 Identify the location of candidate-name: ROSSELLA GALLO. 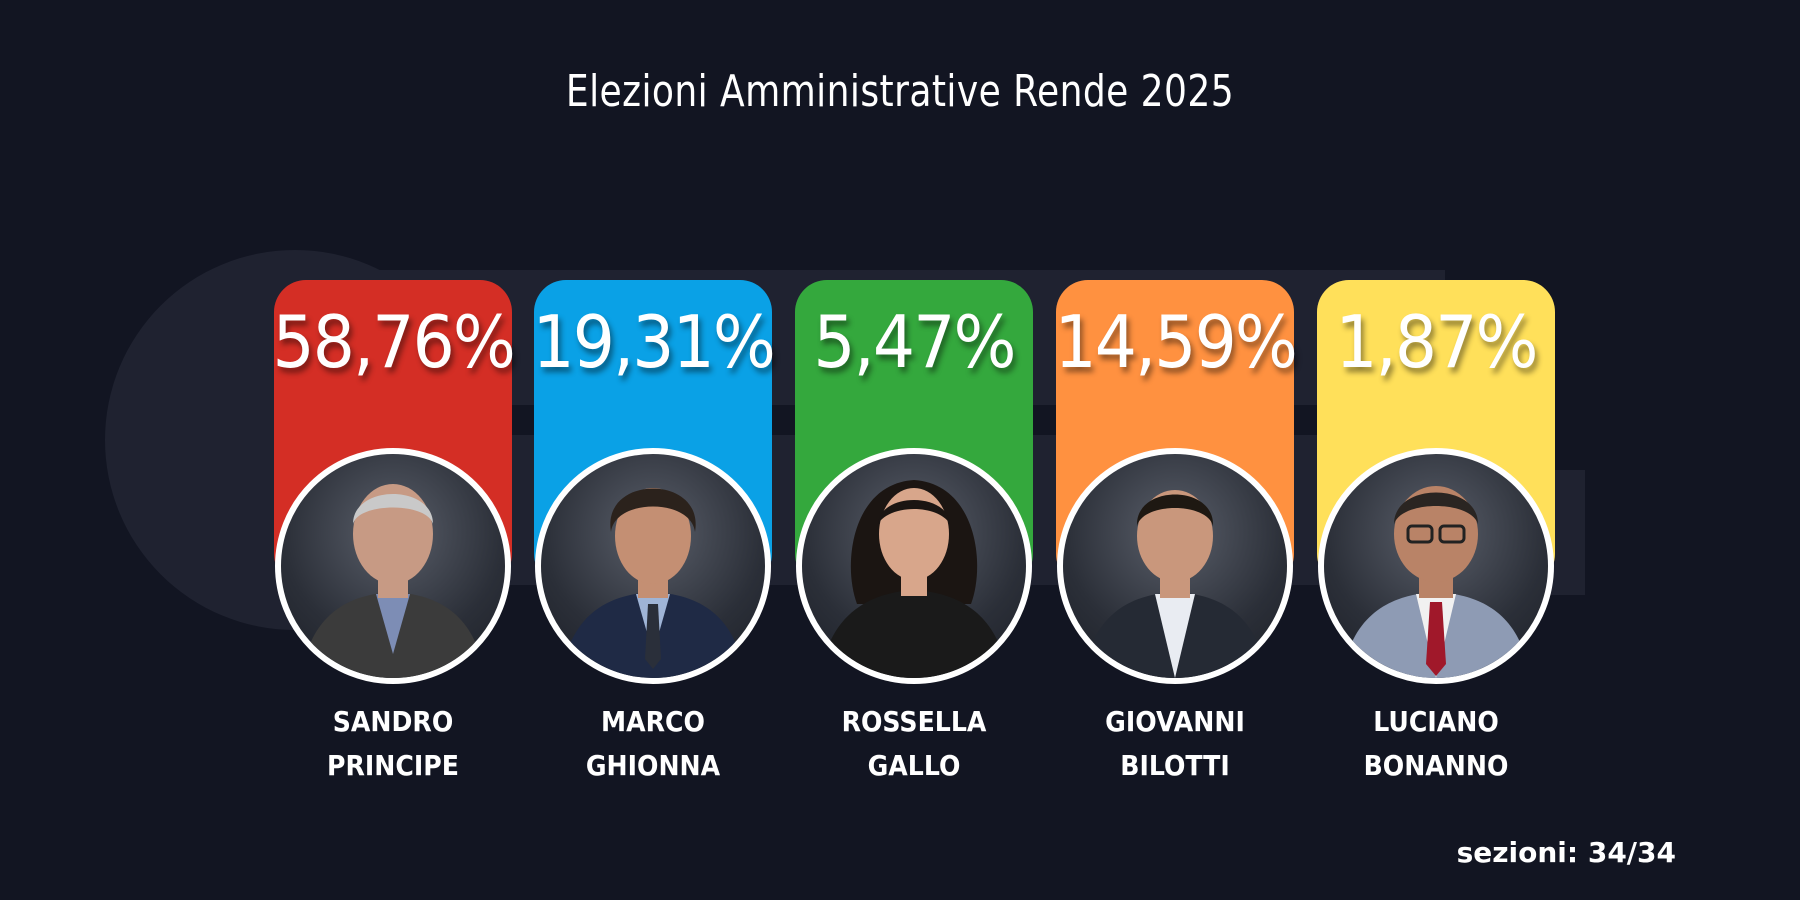
(914, 744).